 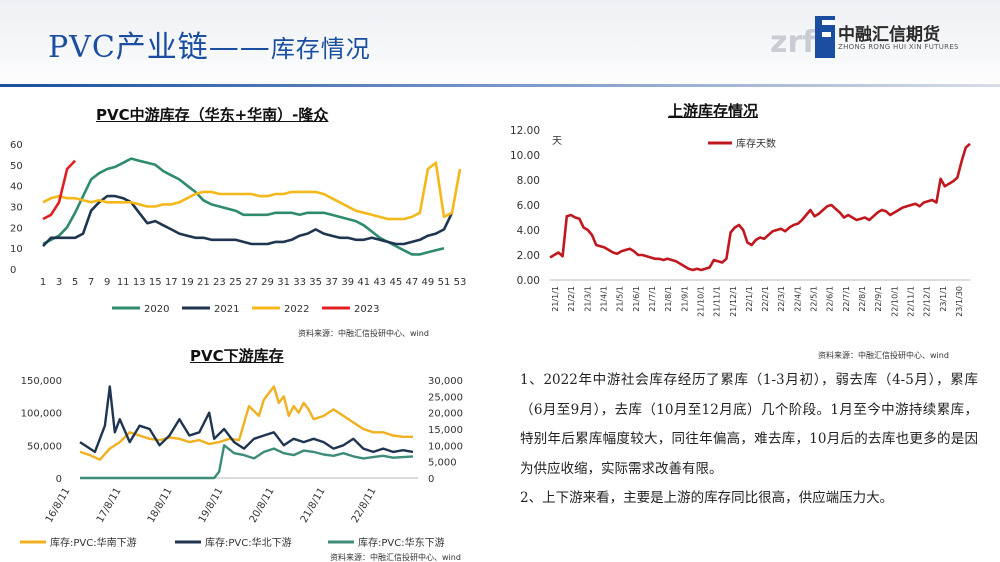 I want to click on mid-series-line-2020, so click(x=243, y=206).